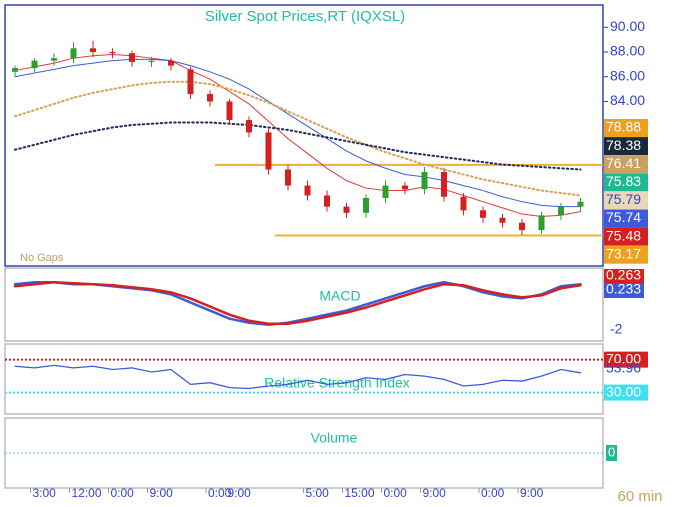  I want to click on volume-tick-label: 0, so click(611, 451).